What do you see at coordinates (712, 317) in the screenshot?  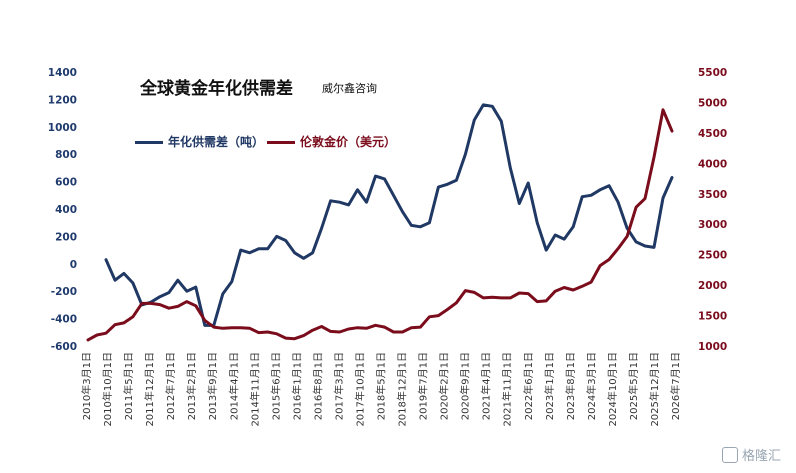 I see `right-tick-label-8: 1500` at bounding box center [712, 317].